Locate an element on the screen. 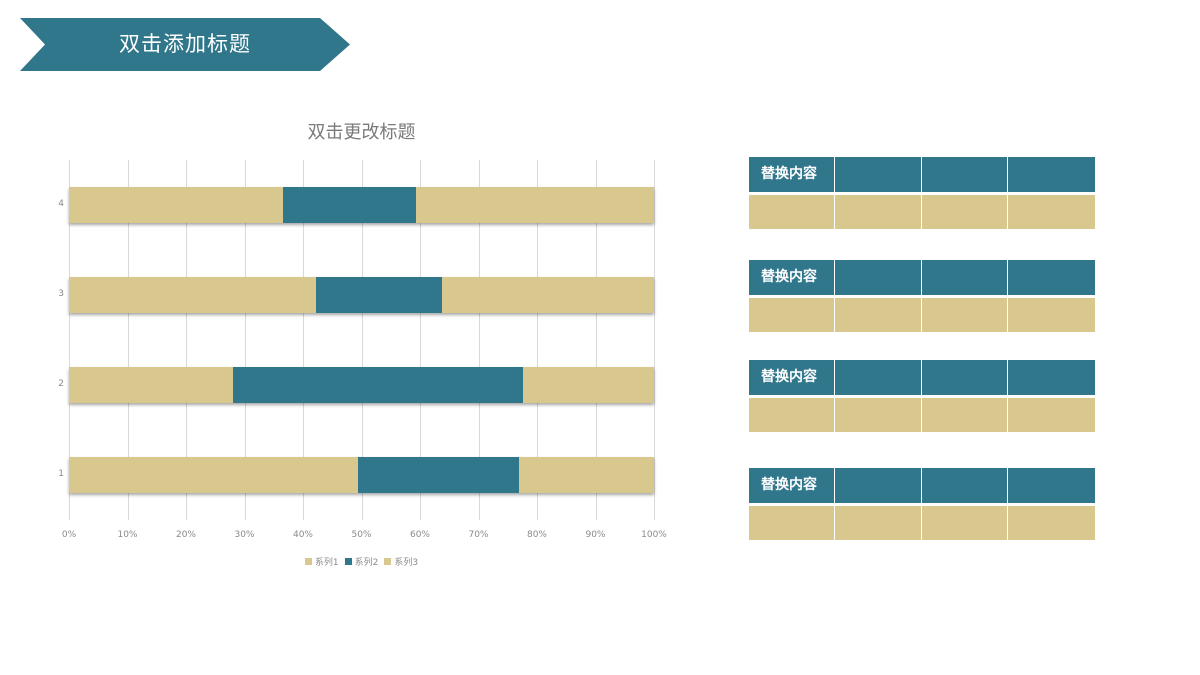 This screenshot has height=675, width=1200. x-tick-label: 90% is located at coordinates (595, 535).